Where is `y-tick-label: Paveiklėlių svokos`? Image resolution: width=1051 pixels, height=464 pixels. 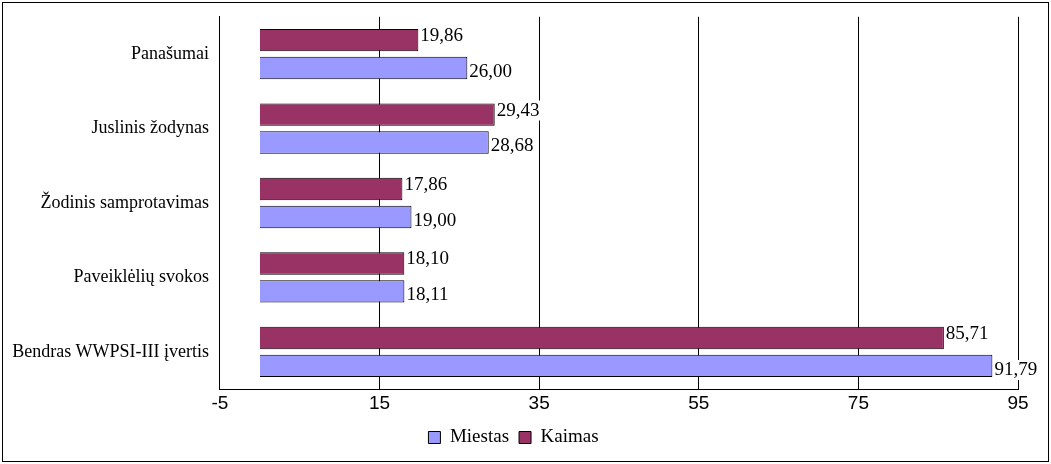
y-tick-label: Paveiklėlių svokos is located at coordinates (141, 276).